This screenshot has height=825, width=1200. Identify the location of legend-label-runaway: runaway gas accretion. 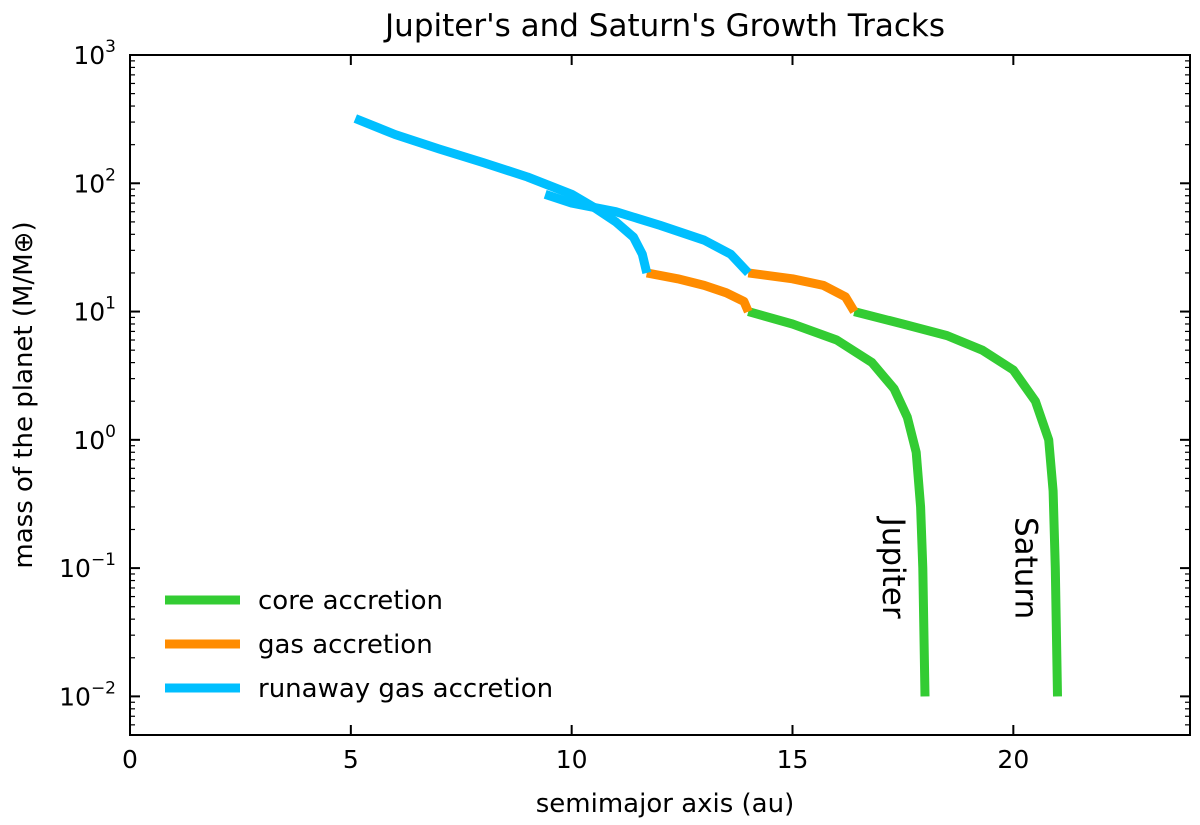
(405, 689).